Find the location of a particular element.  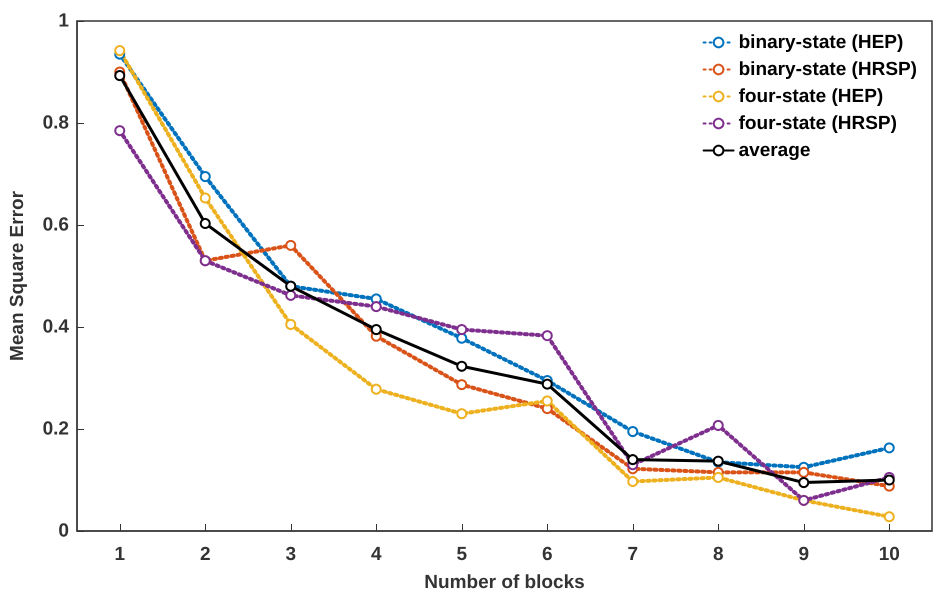

y-tick-label: 0.8 is located at coordinates (55, 123).